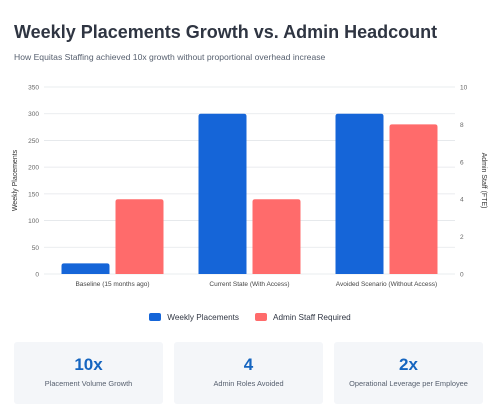 This screenshot has width=500, height=410. Describe the element at coordinates (36, 248) in the screenshot. I see `y-tick-label: 50` at that location.